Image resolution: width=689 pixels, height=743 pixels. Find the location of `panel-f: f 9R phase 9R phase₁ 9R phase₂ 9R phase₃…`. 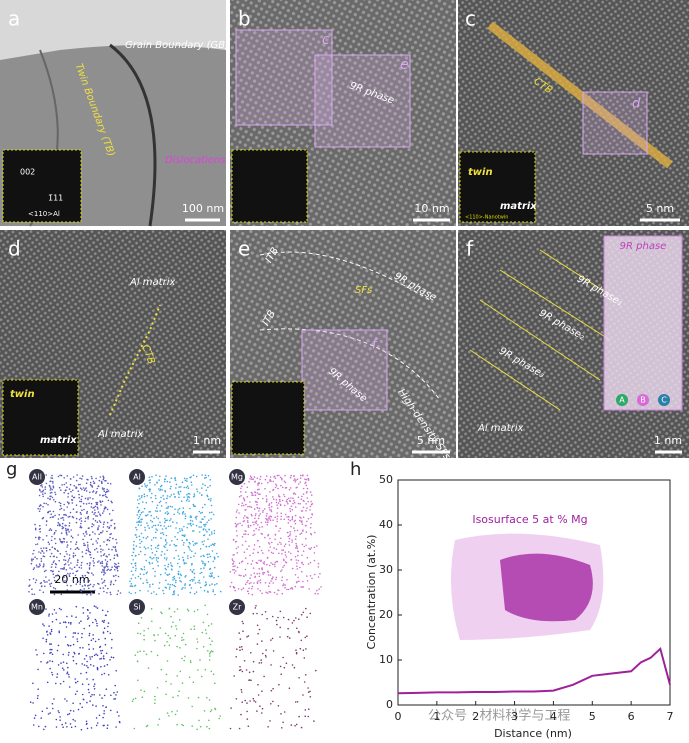

panel-f: f 9R phase 9R phase₁ 9R phase₂ 9R phase₃… is located at coordinates (573, 344).